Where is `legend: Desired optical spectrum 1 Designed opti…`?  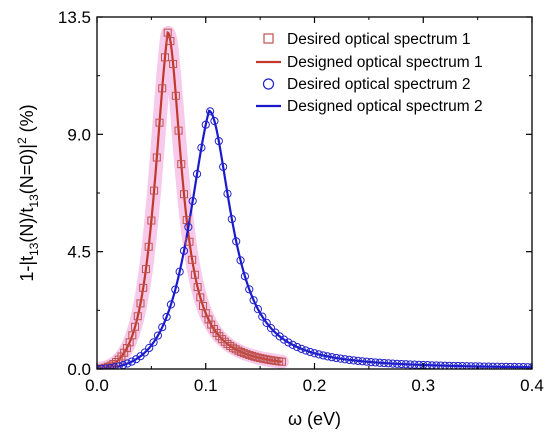 legend: Desired optical spectrum 1 Designed opti… is located at coordinates (369, 73).